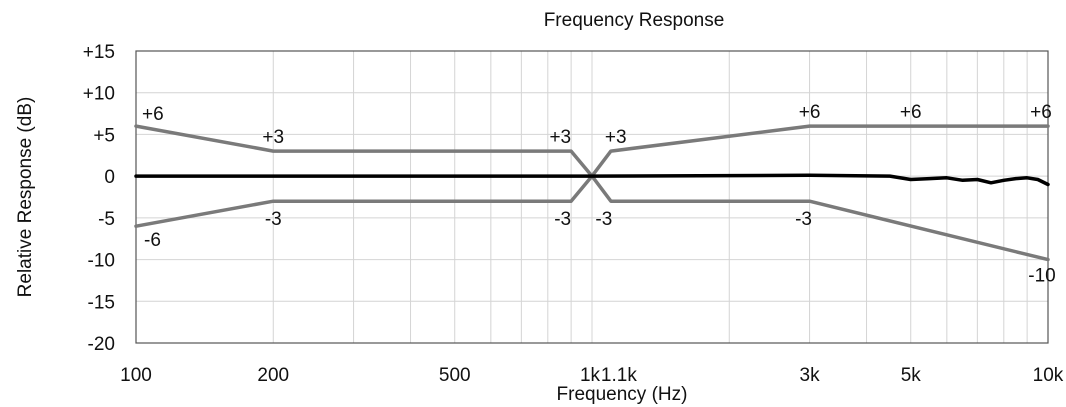  What do you see at coordinates (106, 219) in the screenshot?
I see `y-tick-label: -5` at bounding box center [106, 219].